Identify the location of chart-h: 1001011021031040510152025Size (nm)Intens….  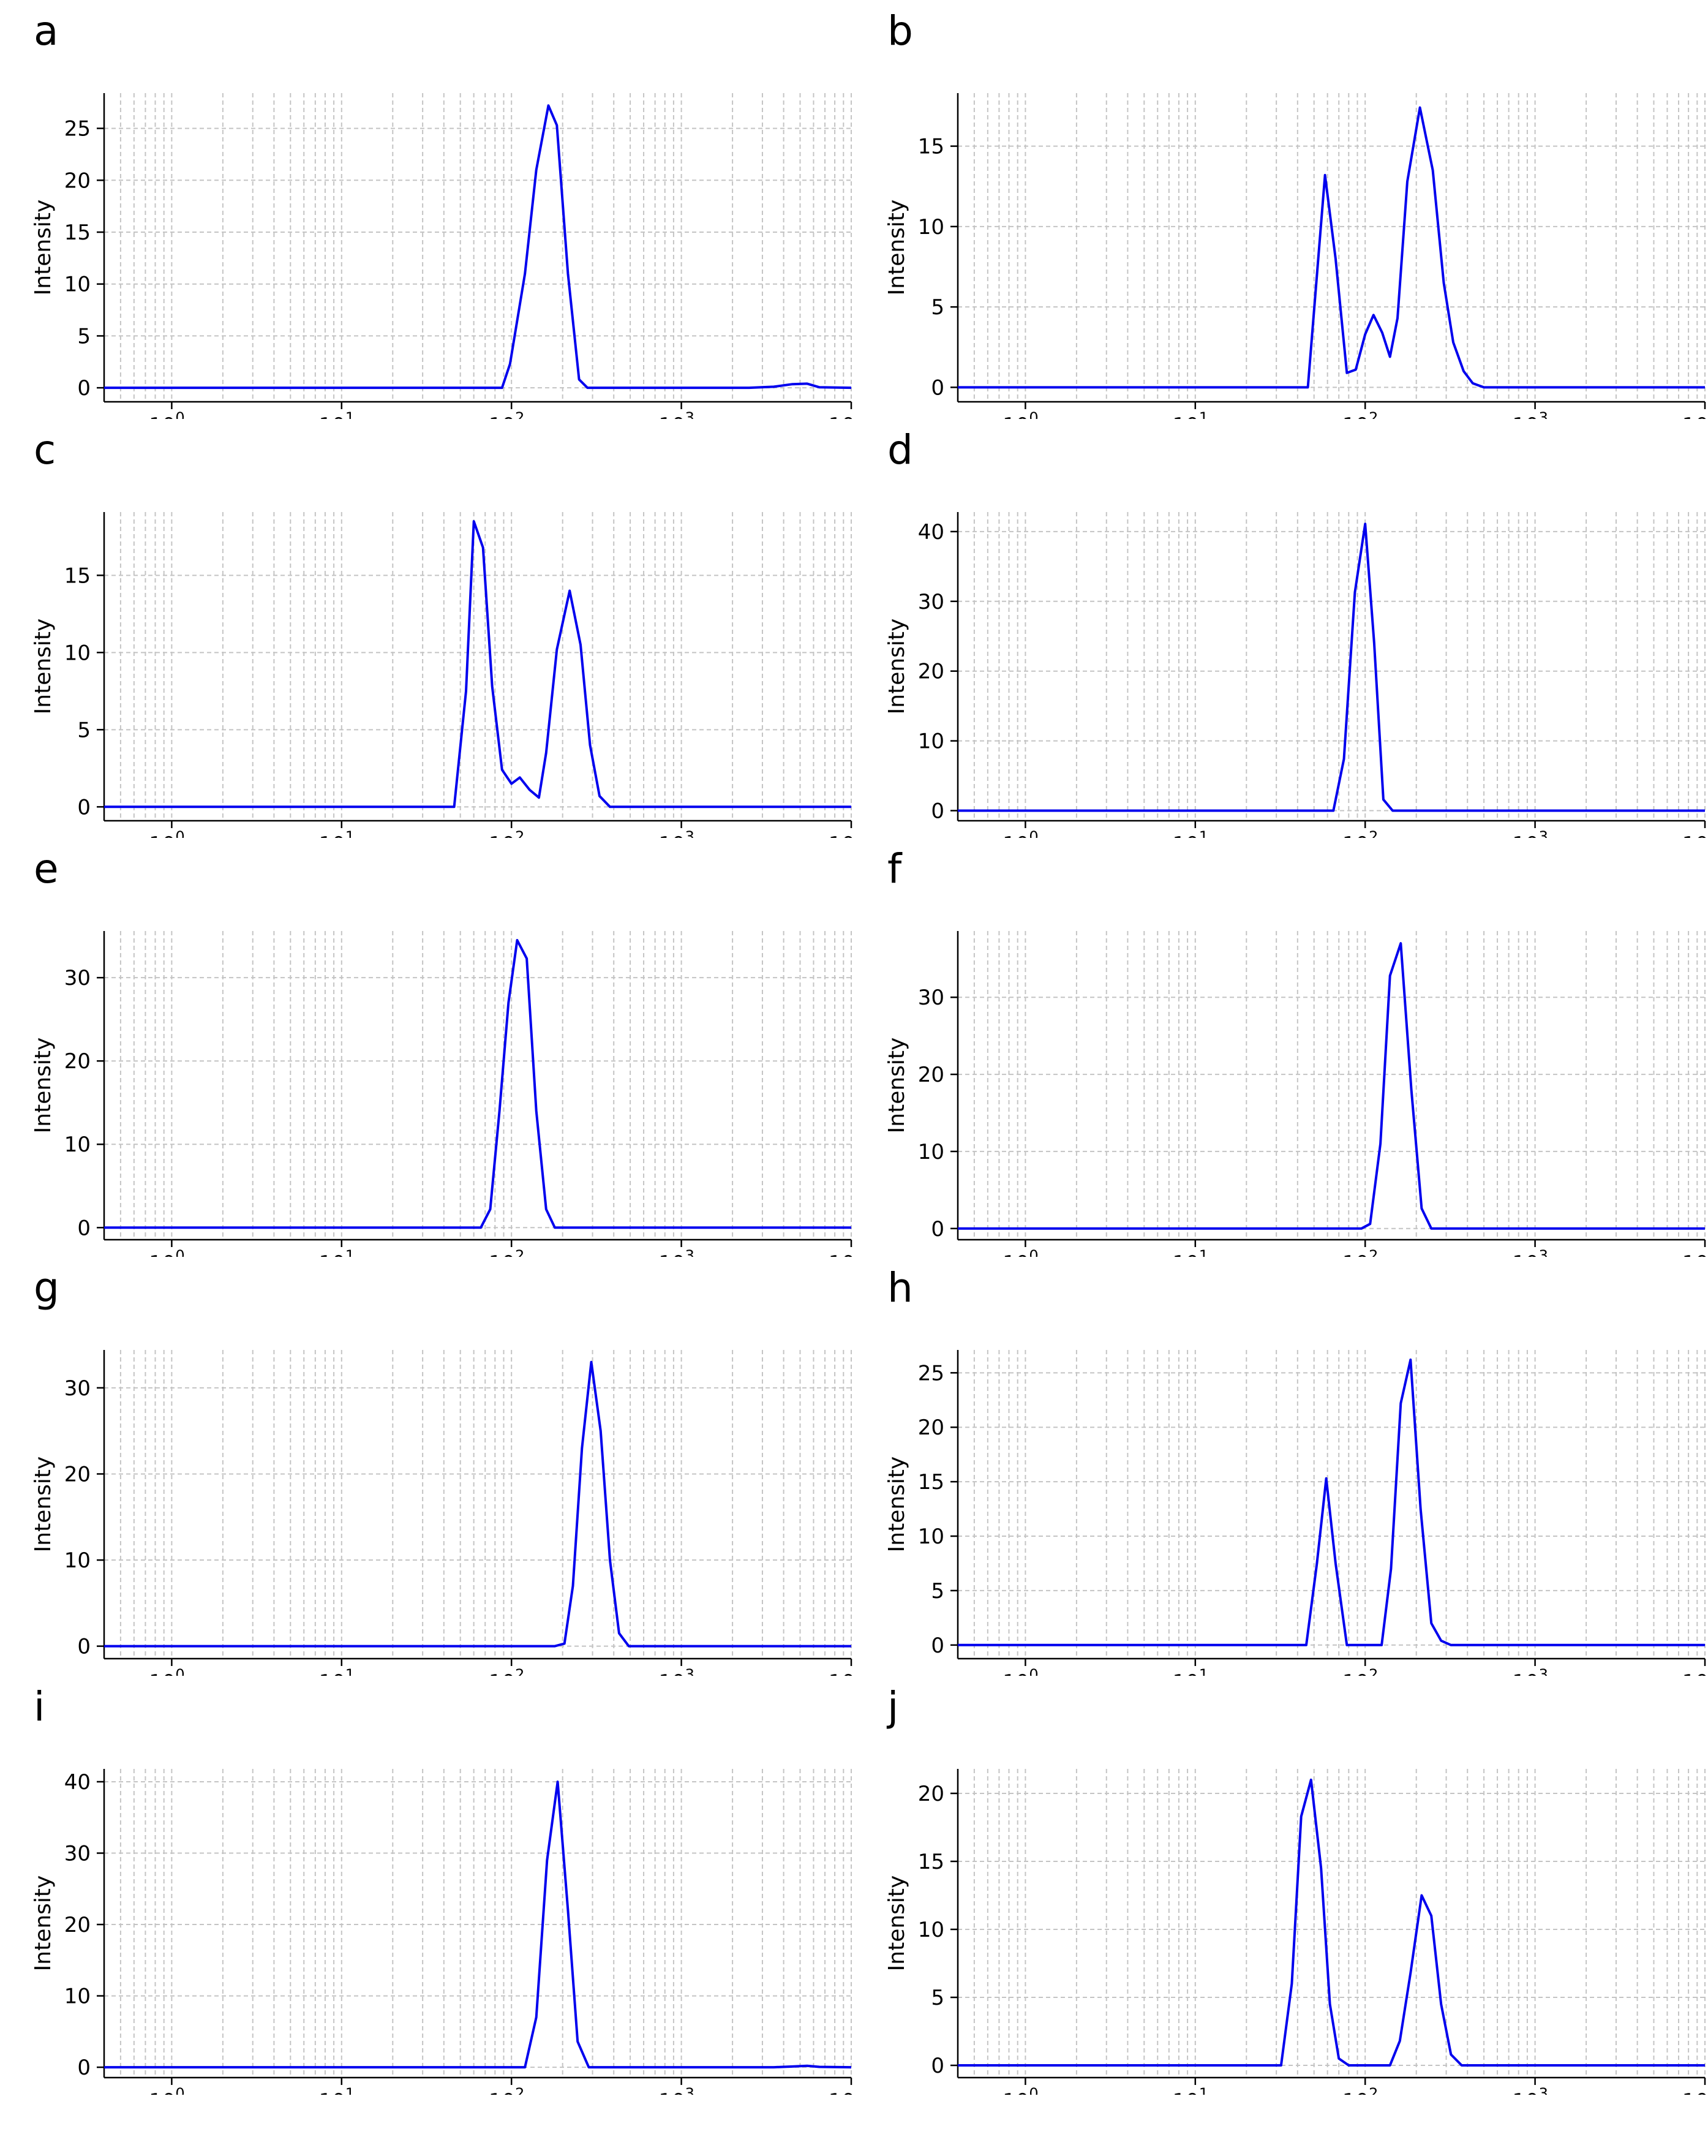
(1296, 1513).